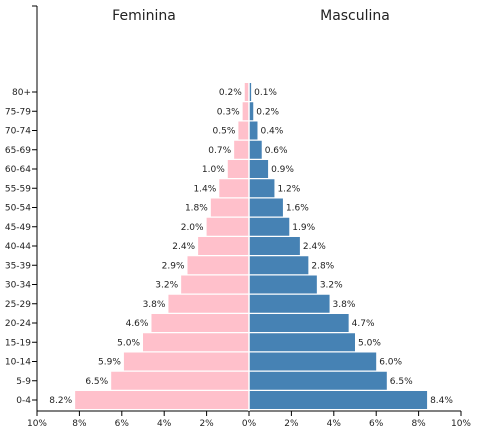 This screenshot has width=478, height=431. I want to click on value-label-male: 3.8%, so click(344, 305).